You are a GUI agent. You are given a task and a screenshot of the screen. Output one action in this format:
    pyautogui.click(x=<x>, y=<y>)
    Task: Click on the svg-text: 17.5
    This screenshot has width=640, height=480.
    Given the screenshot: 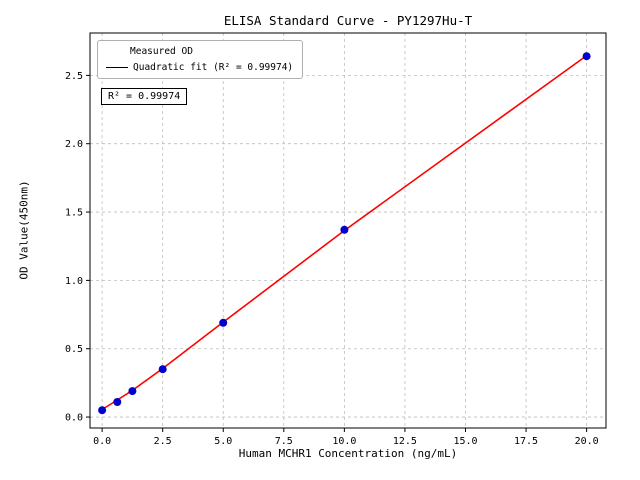 What is the action you would take?
    pyautogui.click(x=526, y=441)
    